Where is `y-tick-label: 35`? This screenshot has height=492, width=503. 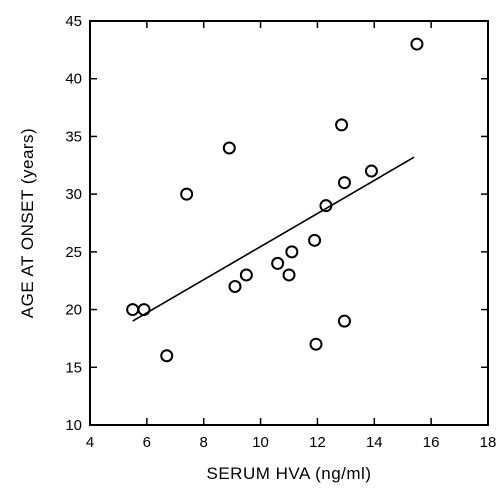
y-tick-label: 35 is located at coordinates (73, 136).